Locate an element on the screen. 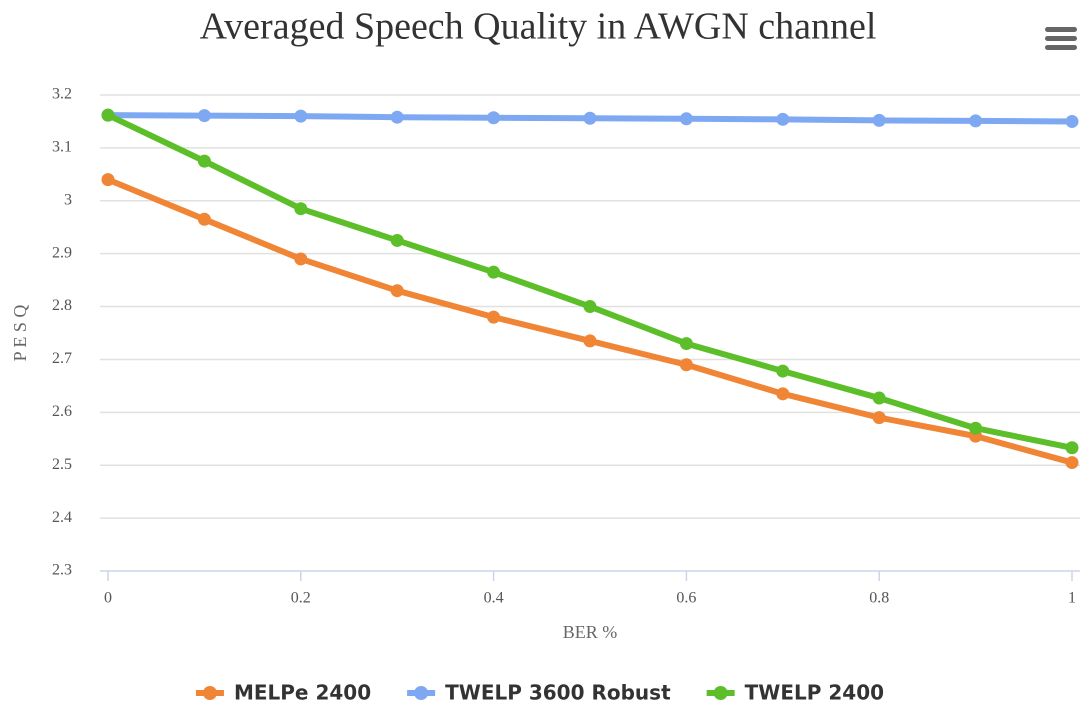  y-tick-label: 3.2 is located at coordinates (62, 94).